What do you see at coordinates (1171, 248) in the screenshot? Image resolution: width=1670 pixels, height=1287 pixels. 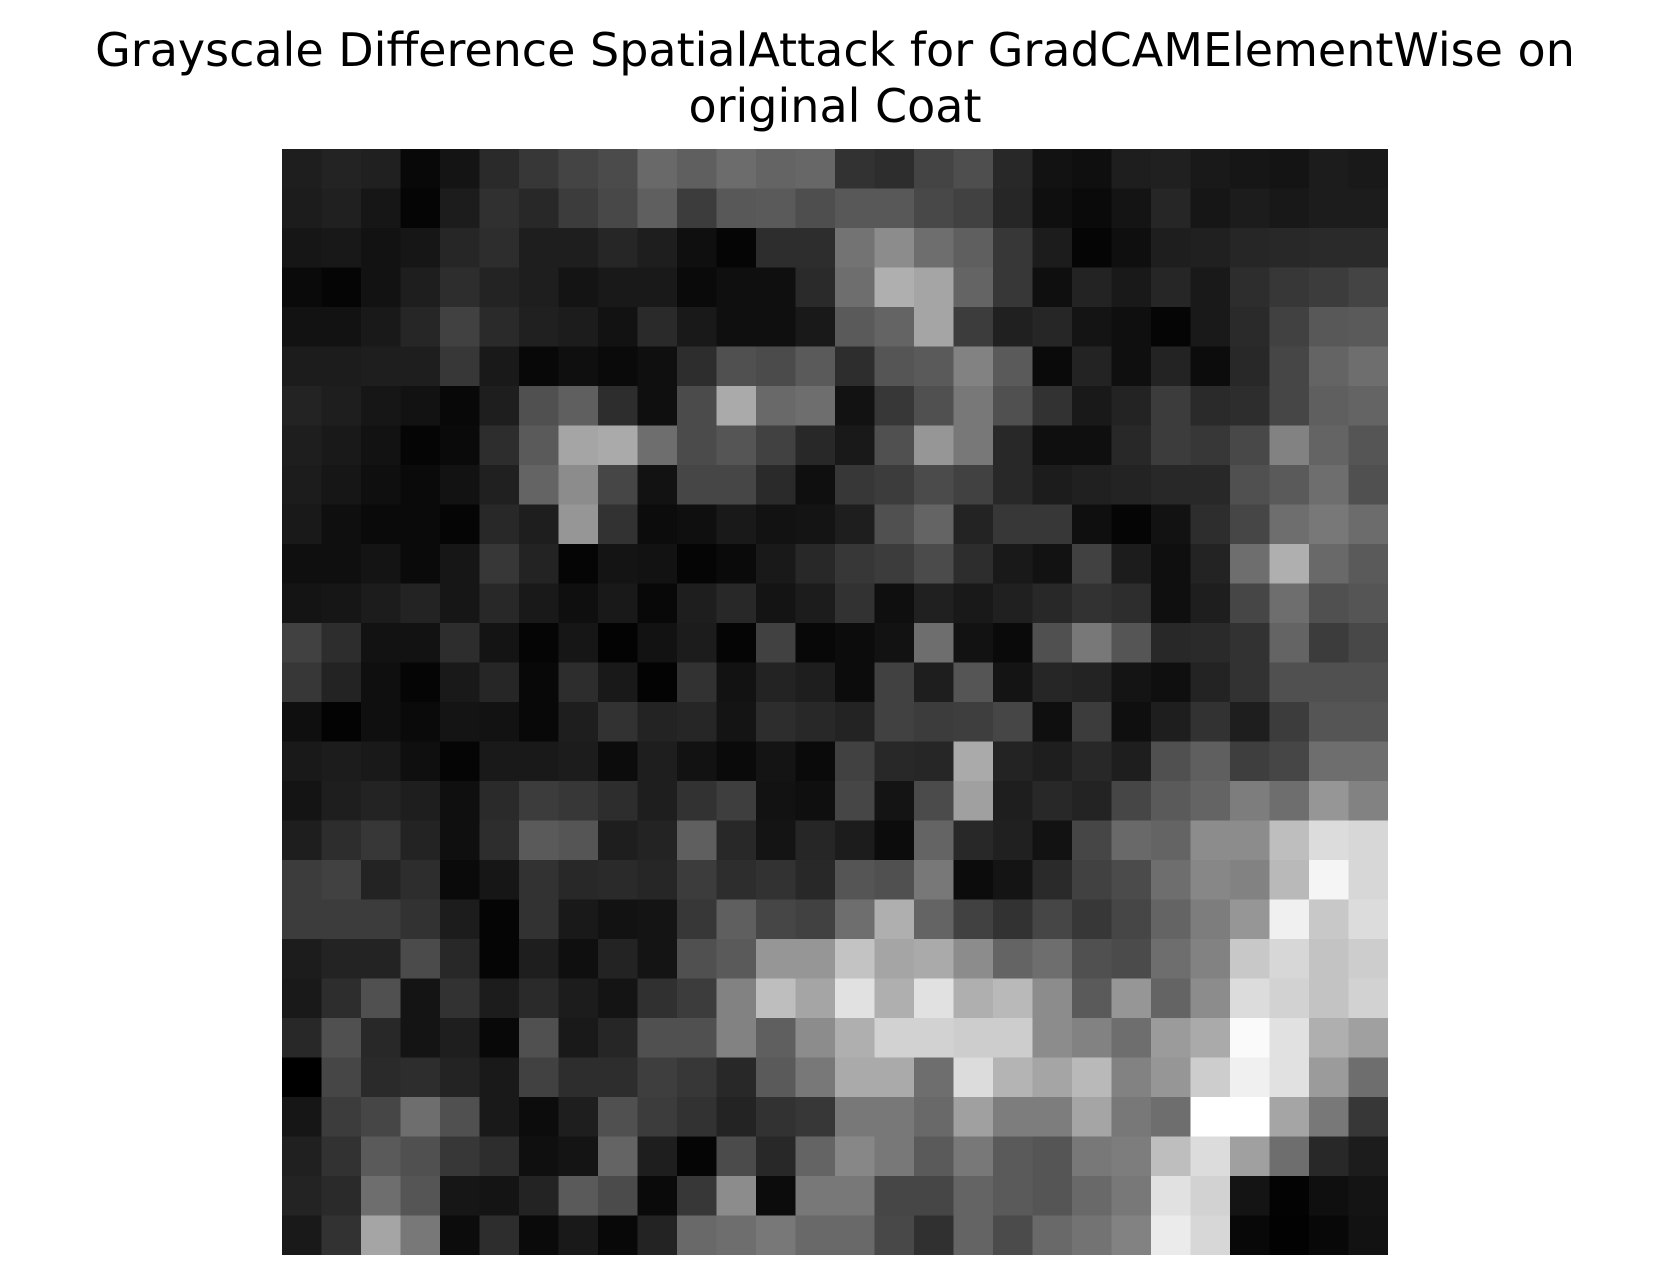 I see `heatmap-cell-r2-c22` at bounding box center [1171, 248].